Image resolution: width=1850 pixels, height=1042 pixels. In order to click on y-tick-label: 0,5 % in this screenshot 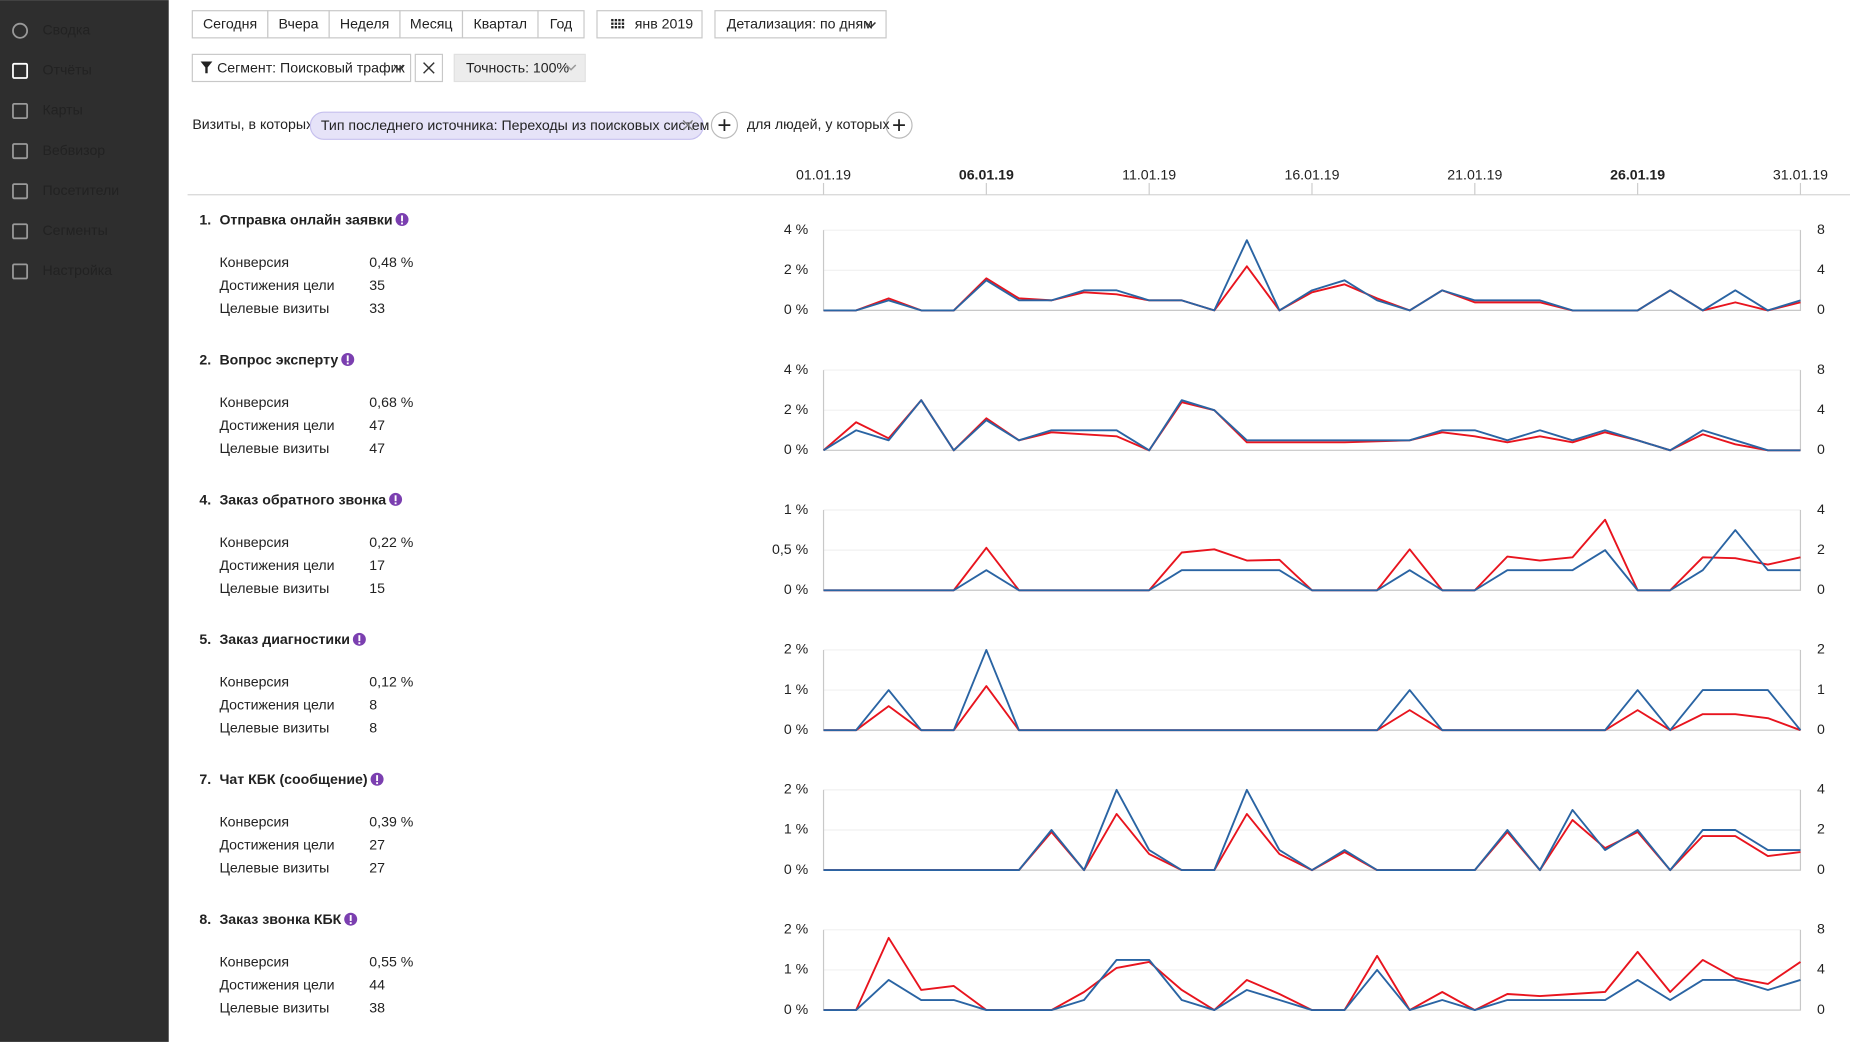, I will do `click(790, 549)`.